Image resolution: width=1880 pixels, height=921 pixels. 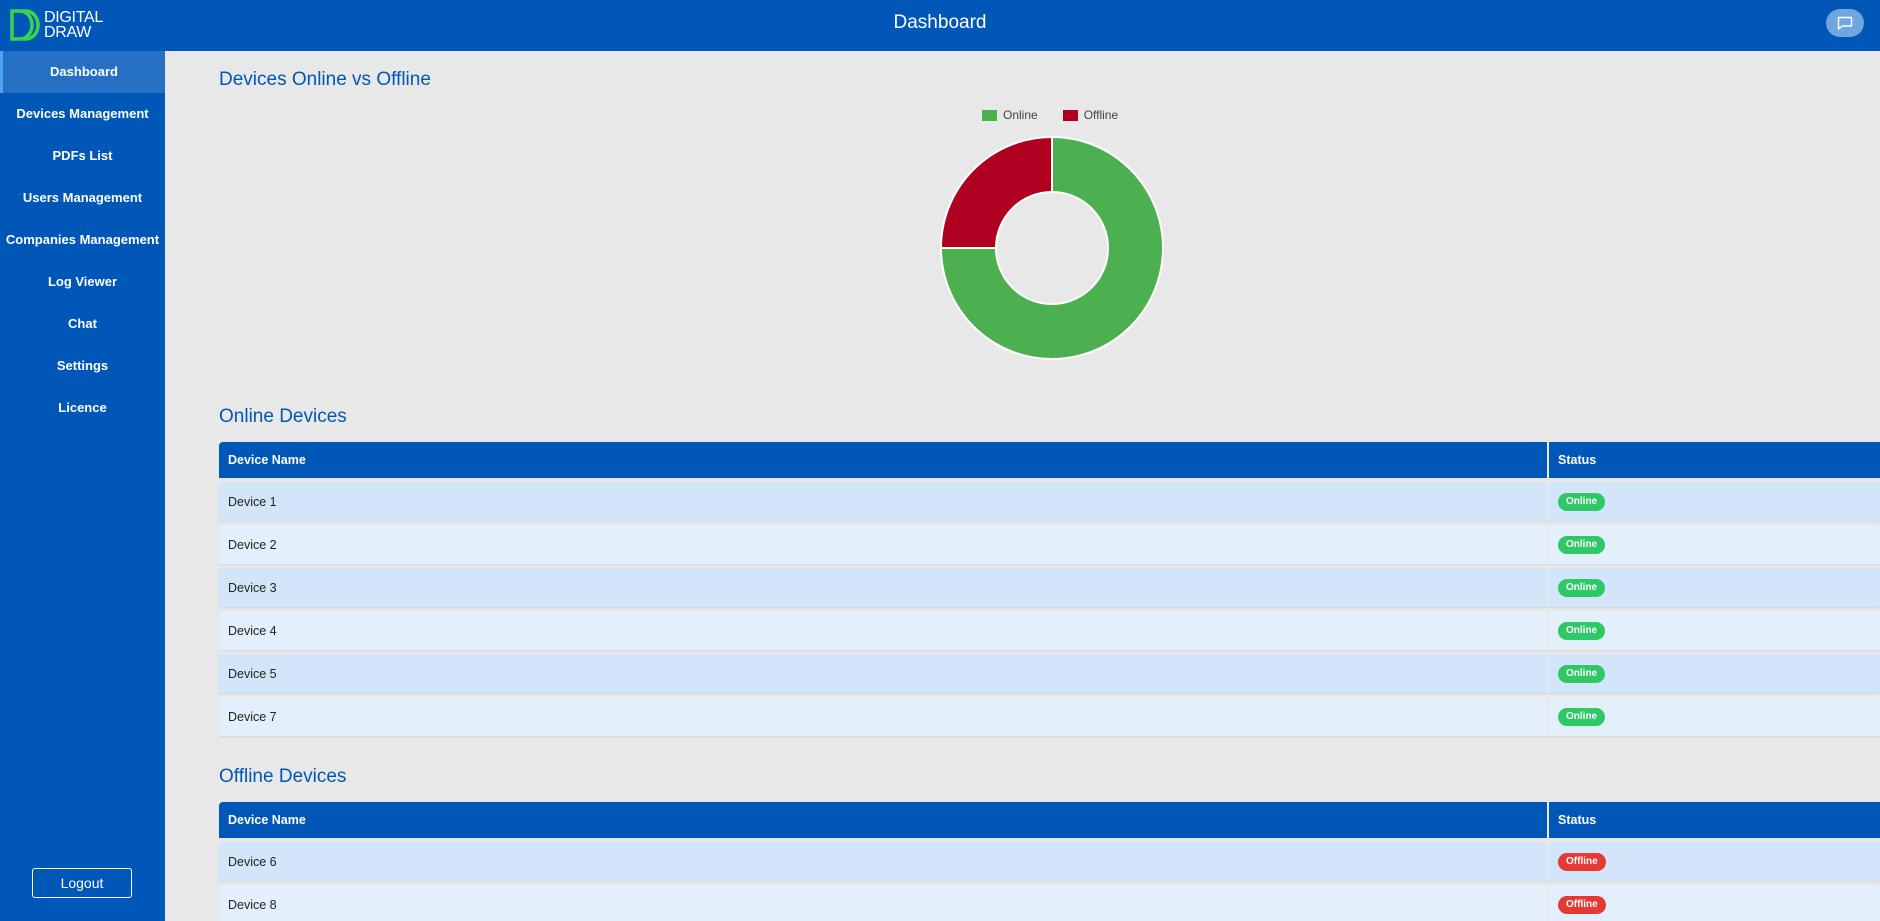 What do you see at coordinates (82, 113) in the screenshot?
I see `sidebar-item-devices-management: Devices Management` at bounding box center [82, 113].